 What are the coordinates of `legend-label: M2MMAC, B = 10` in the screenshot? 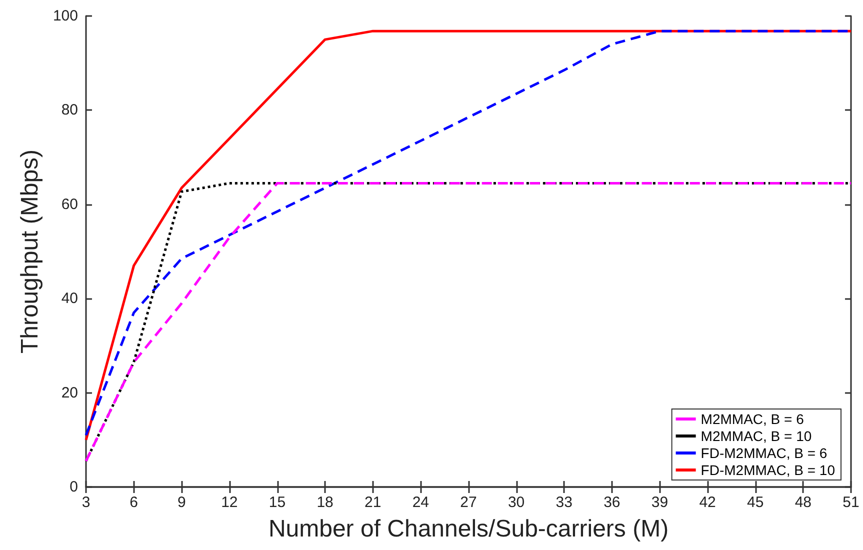 It's located at (756, 436).